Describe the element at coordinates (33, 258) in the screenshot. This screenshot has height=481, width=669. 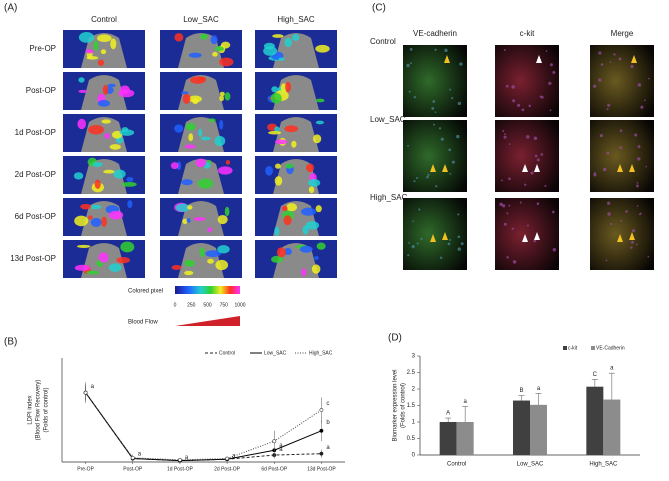
I see `row-label: 13d Post-OP` at that location.